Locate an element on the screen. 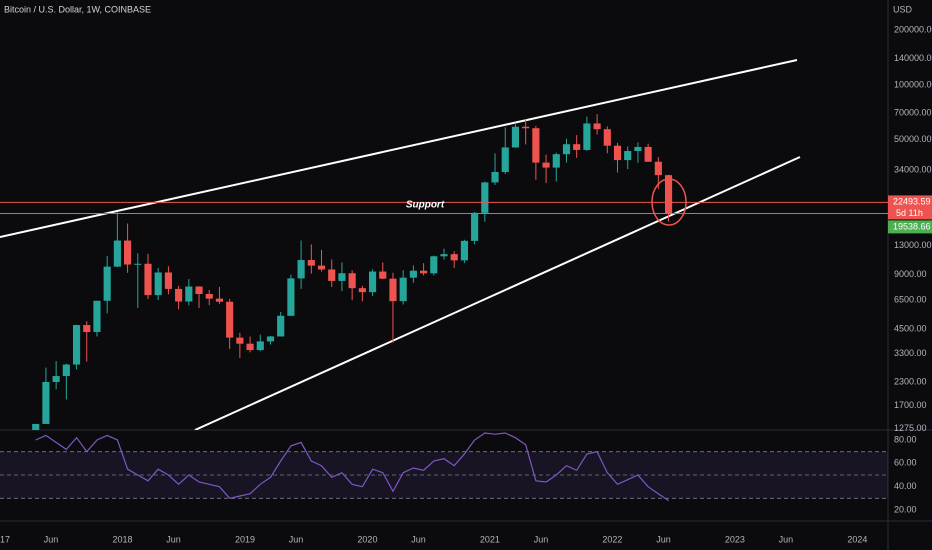  x-tick-label: 2019 is located at coordinates (245, 539).